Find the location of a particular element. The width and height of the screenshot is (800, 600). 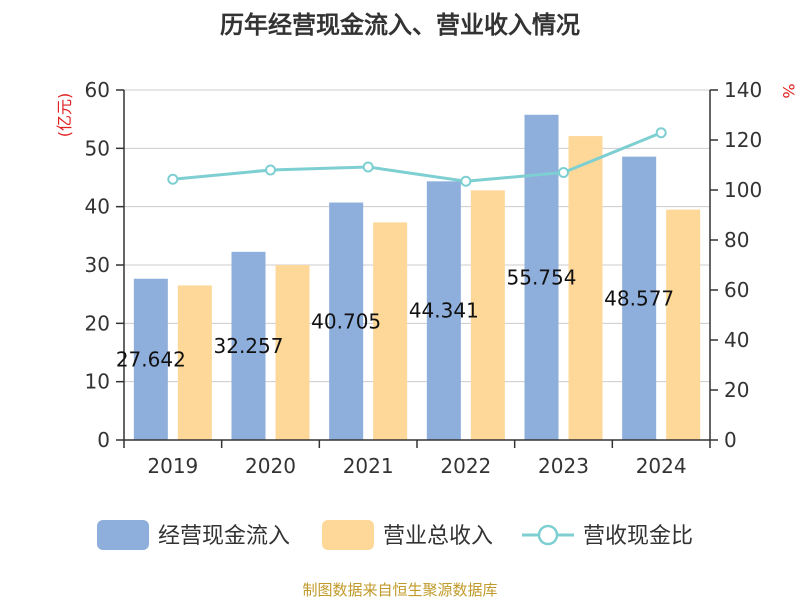

left-axis-tick-label: 40 is located at coordinates (97, 207).